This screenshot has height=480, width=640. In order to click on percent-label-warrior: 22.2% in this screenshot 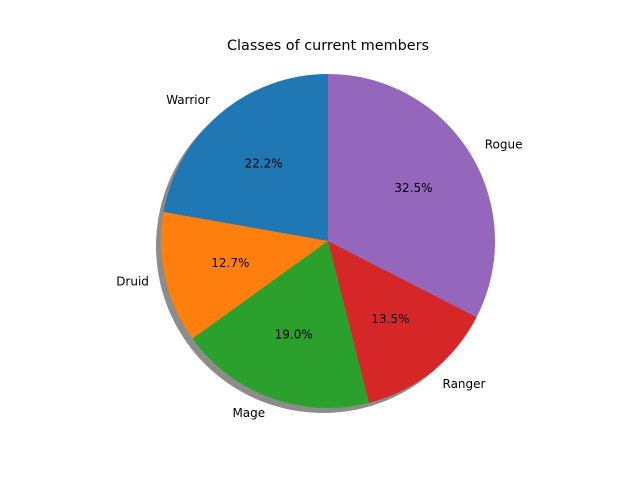, I will do `click(264, 164)`.